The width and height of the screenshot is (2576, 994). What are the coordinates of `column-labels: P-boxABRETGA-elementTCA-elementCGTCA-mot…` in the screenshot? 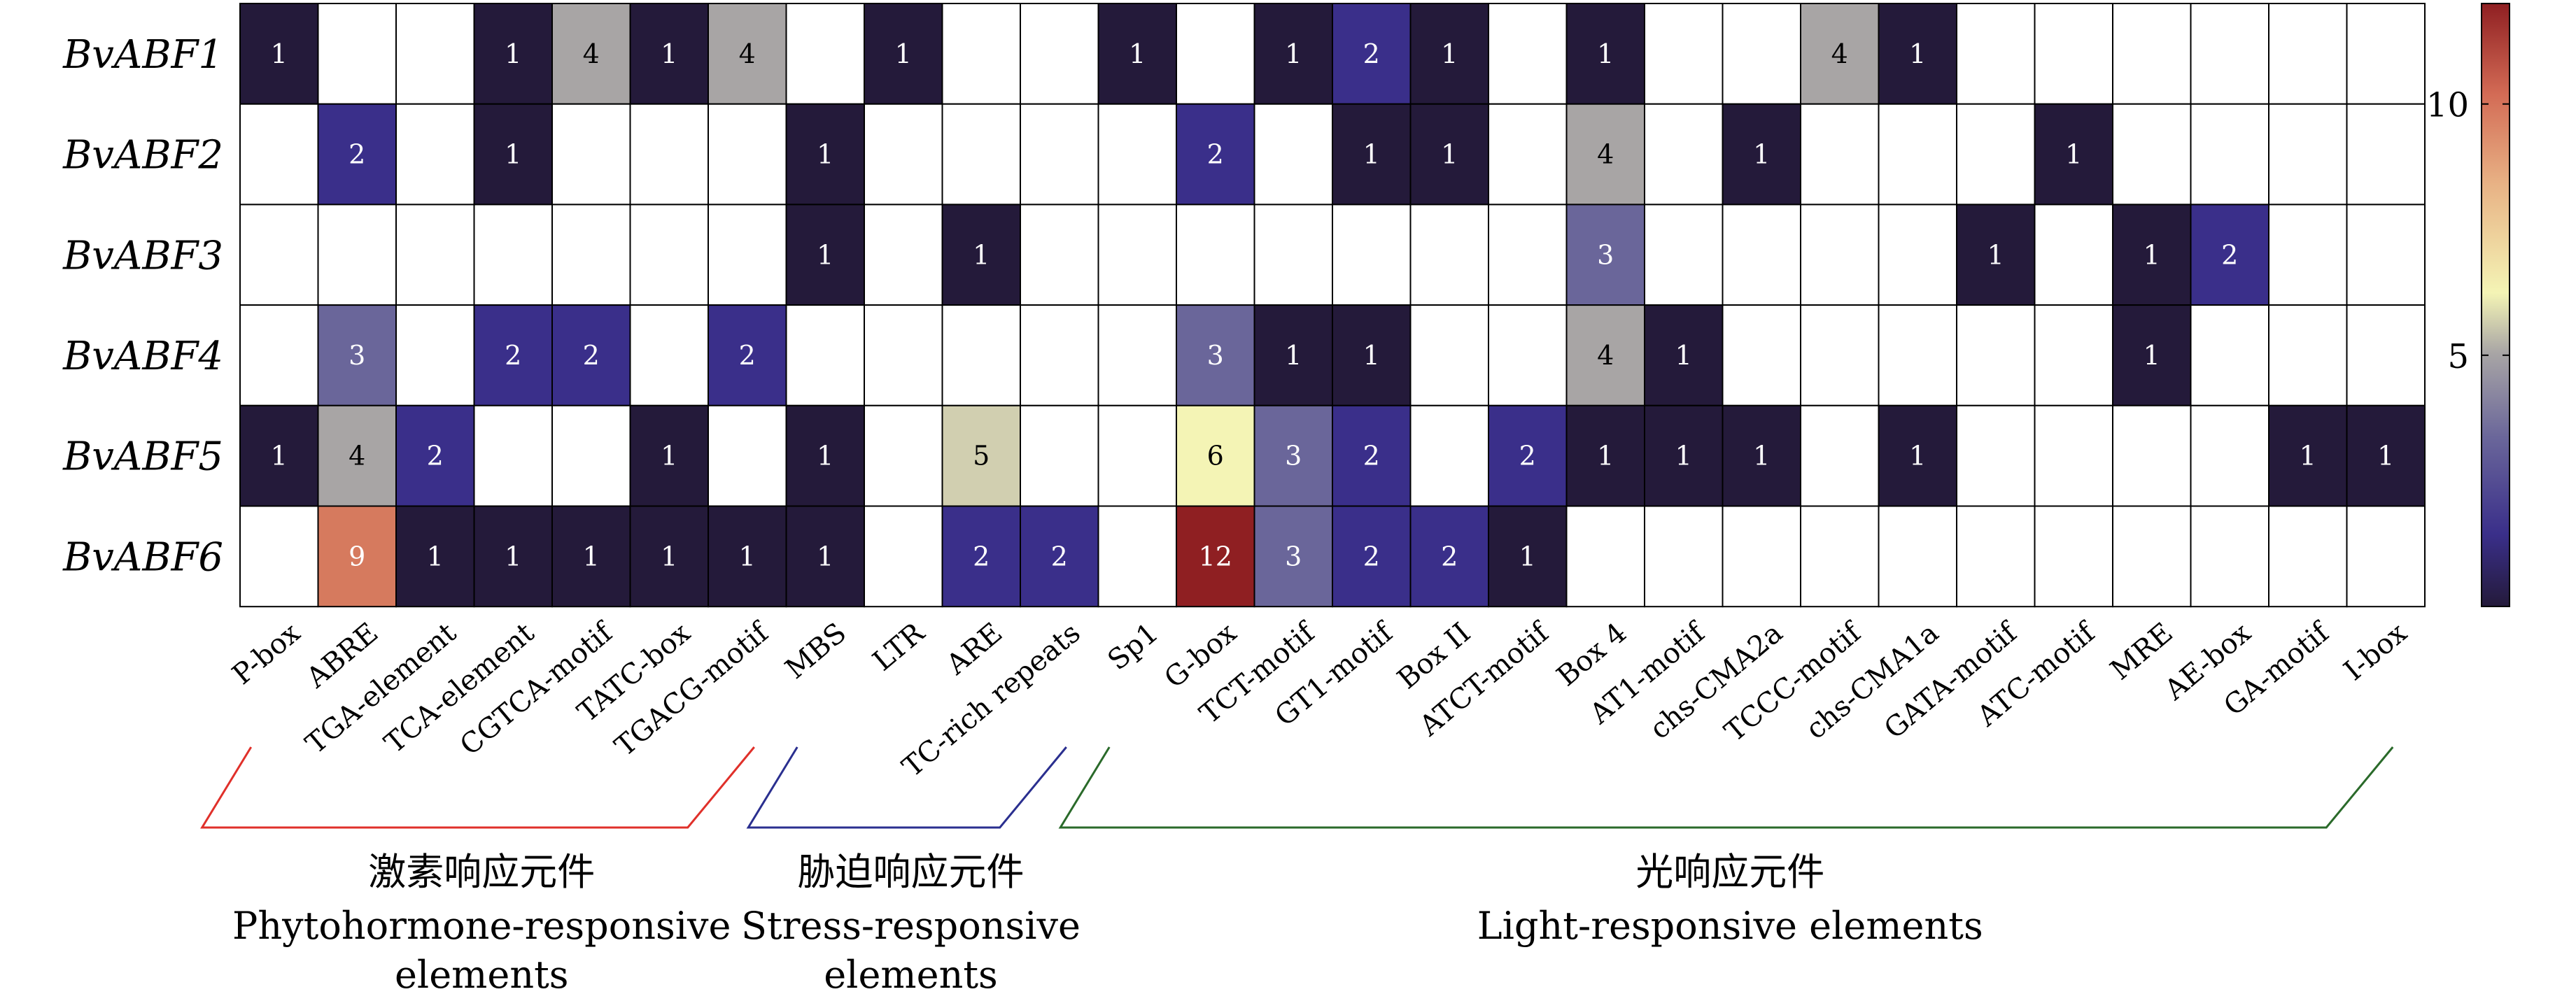 It's located at (1319, 700).